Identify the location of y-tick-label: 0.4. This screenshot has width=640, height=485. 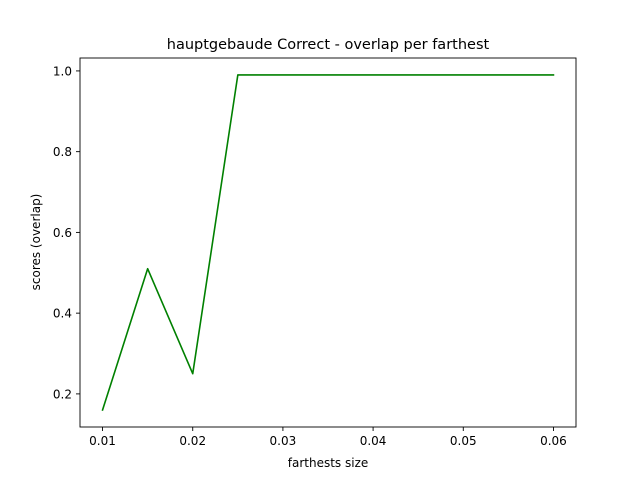
(62, 314).